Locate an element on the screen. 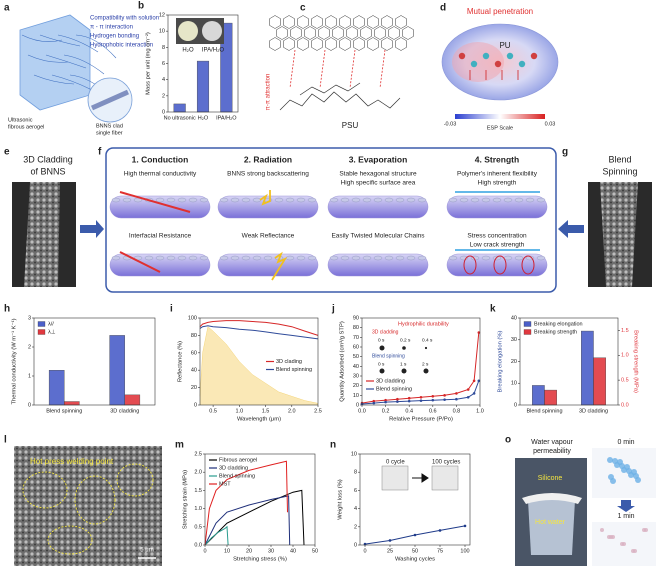 This screenshot has height=574, width=660. x-tick-label: 1.0 is located at coordinates (240, 411).